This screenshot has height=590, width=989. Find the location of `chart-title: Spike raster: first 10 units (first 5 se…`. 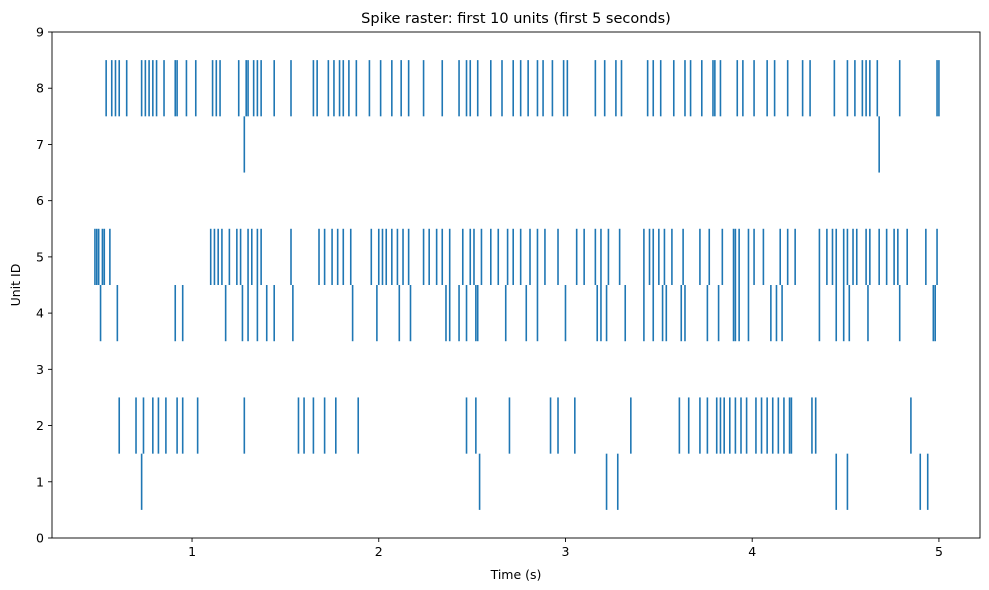

chart-title: Spike raster: first 10 units (first 5 se… is located at coordinates (516, 19).